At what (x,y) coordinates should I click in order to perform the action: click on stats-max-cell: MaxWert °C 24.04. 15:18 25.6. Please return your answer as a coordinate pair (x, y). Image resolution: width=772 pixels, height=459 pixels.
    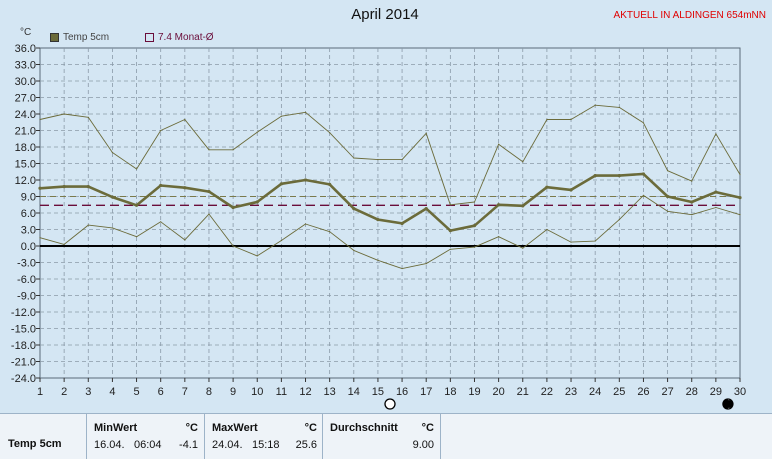
    Looking at the image, I should click on (264, 436).